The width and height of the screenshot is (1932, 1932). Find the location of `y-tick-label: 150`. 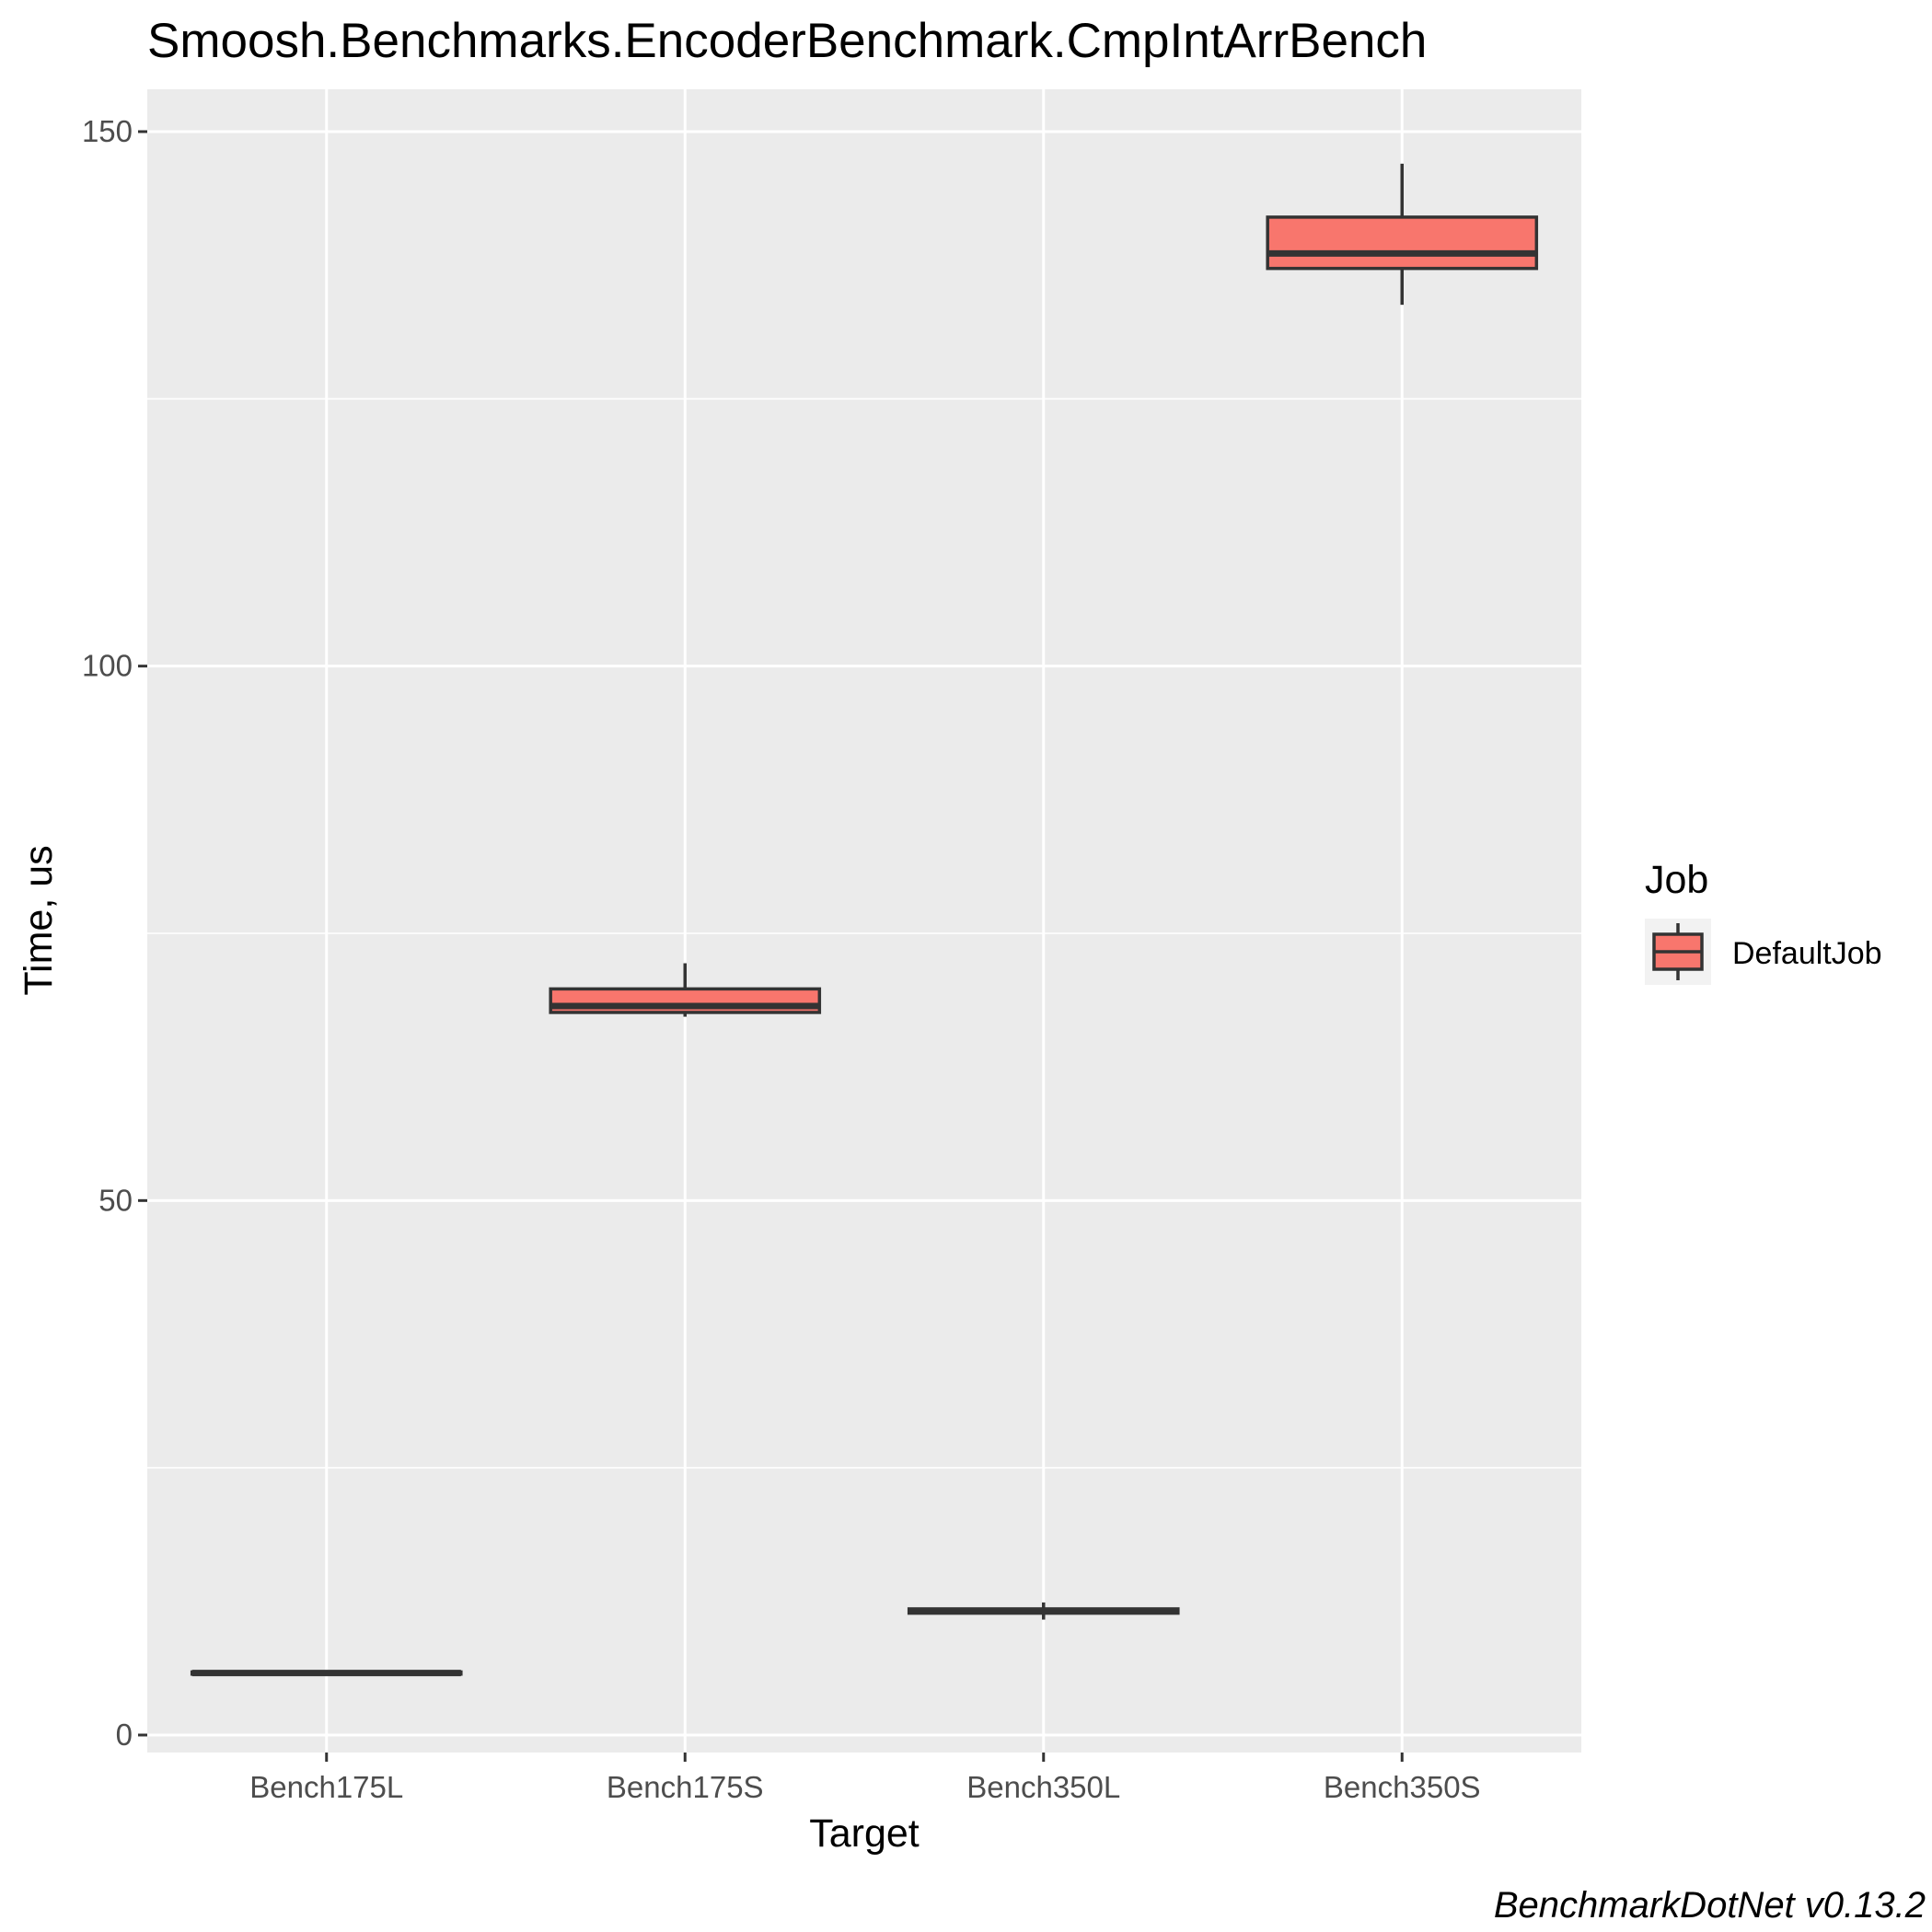

y-tick-label: 150 is located at coordinates (108, 131).